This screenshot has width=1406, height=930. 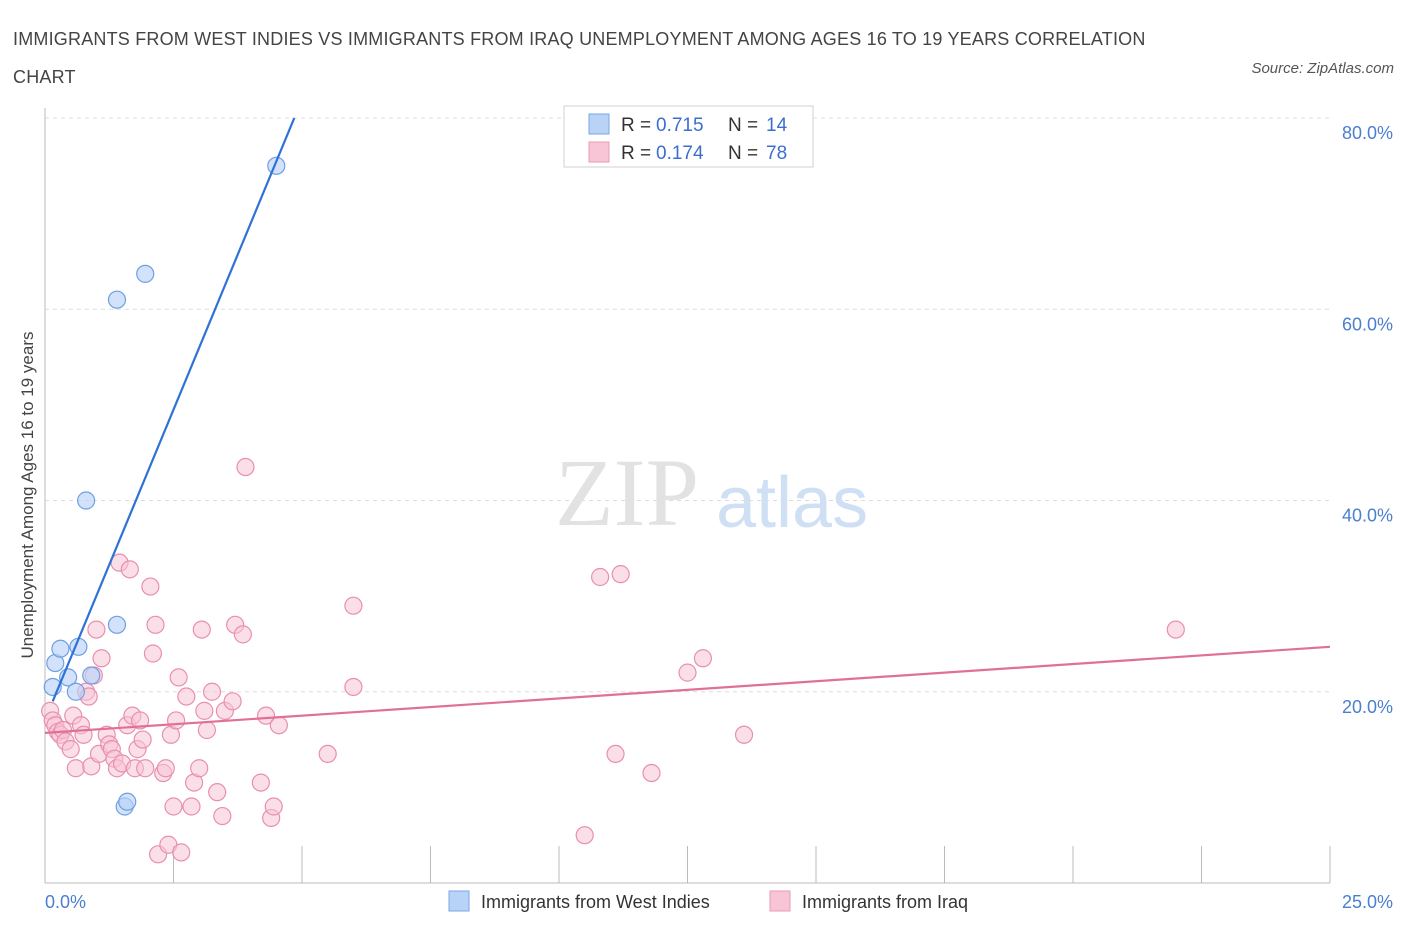 I want to click on y-tick-label: 60.0%, so click(x=1367, y=324).